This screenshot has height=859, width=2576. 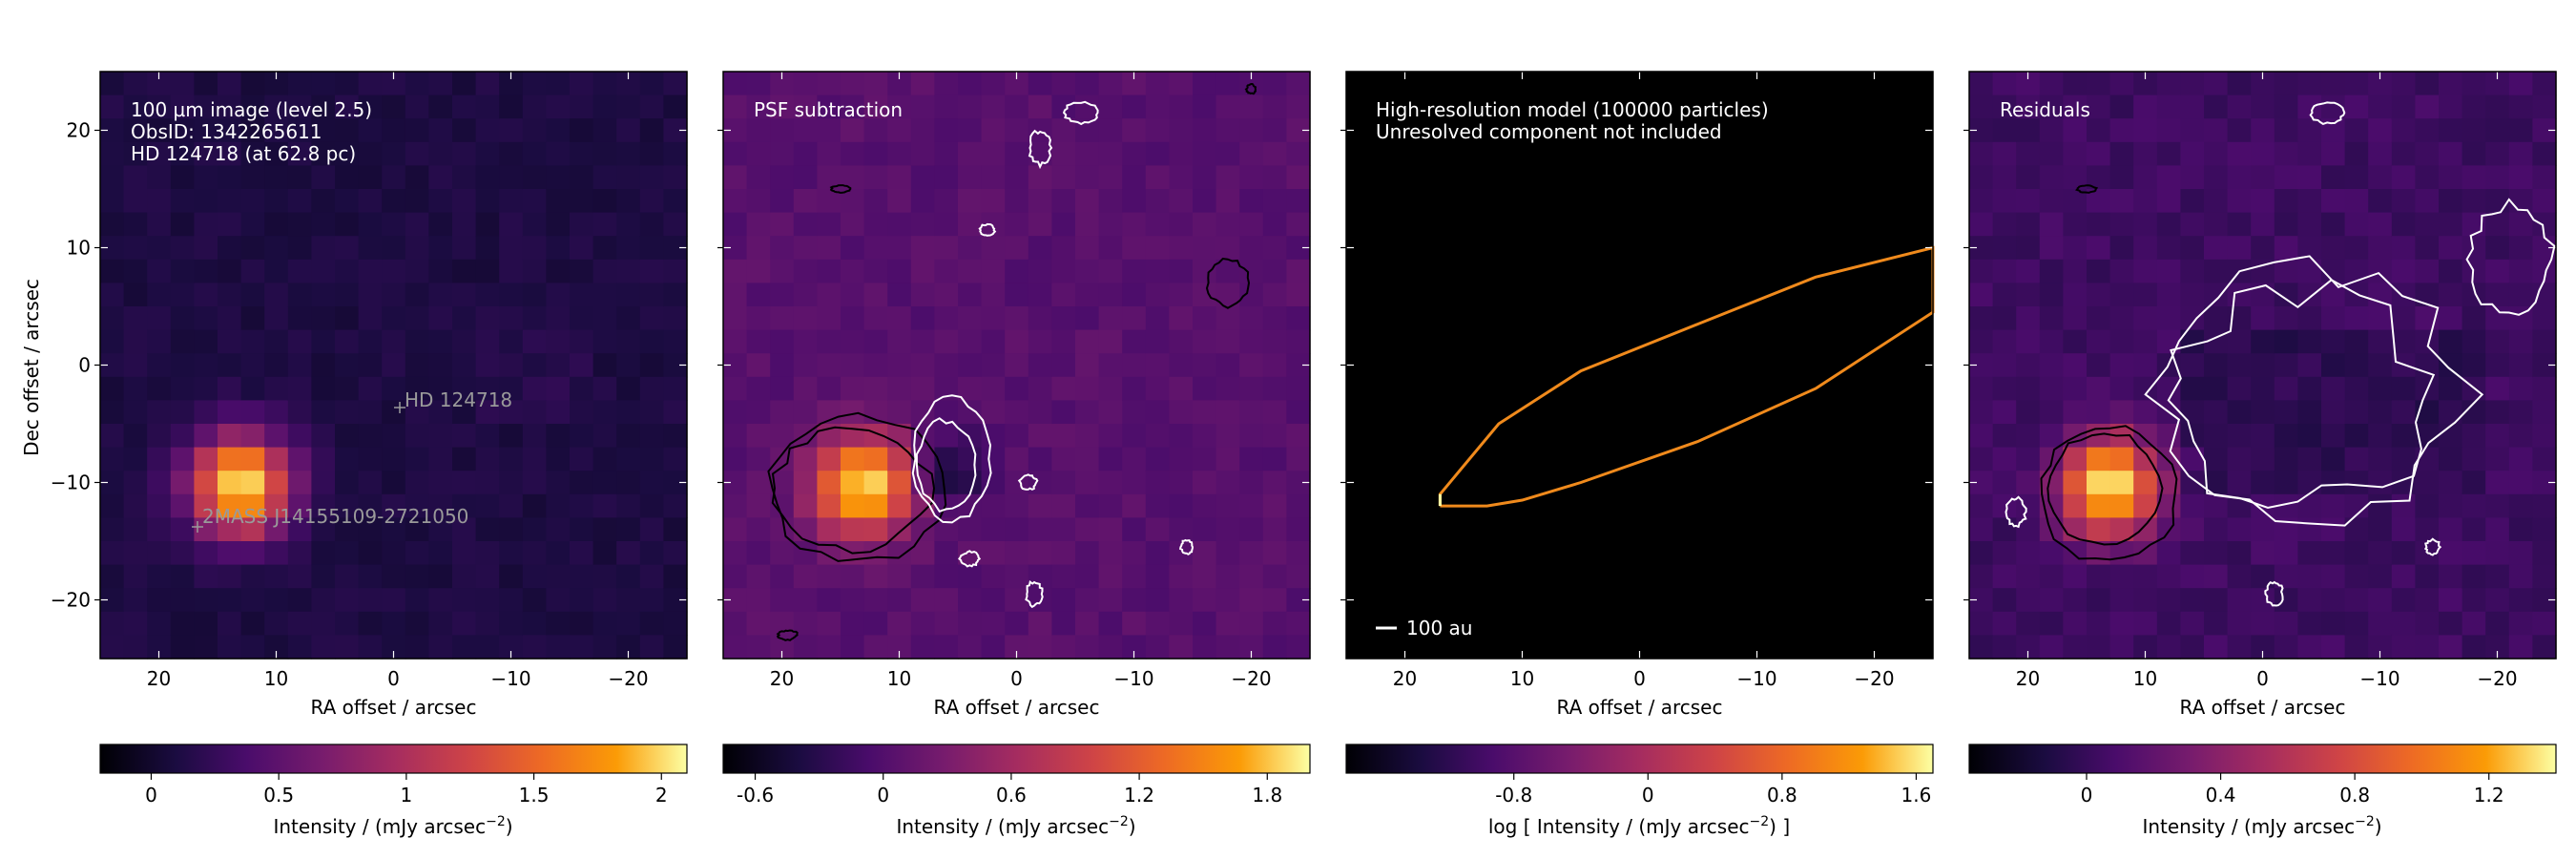 I want to click on colorbar-3-label: log [ Intensity / (mJy arcsec−2) ], so click(x=1639, y=826).